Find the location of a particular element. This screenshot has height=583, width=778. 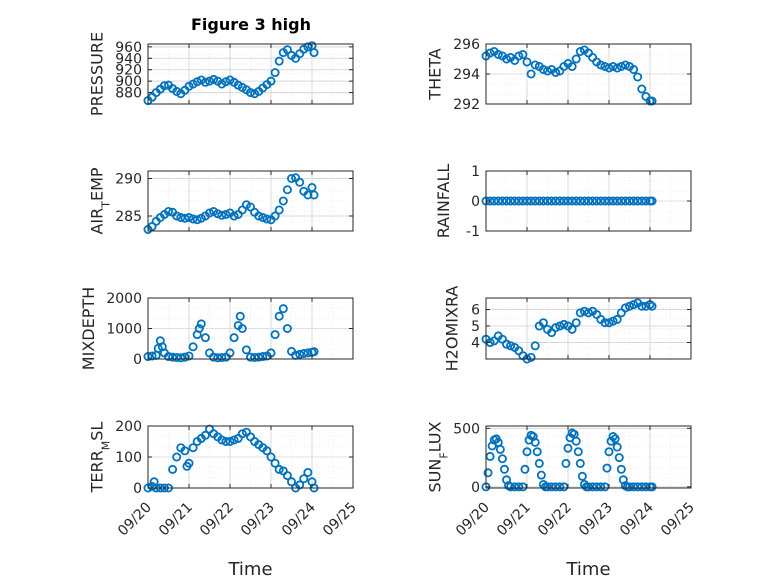

subplot-rainfall: -1 0 1 RAINFALL is located at coordinates (563, 202).